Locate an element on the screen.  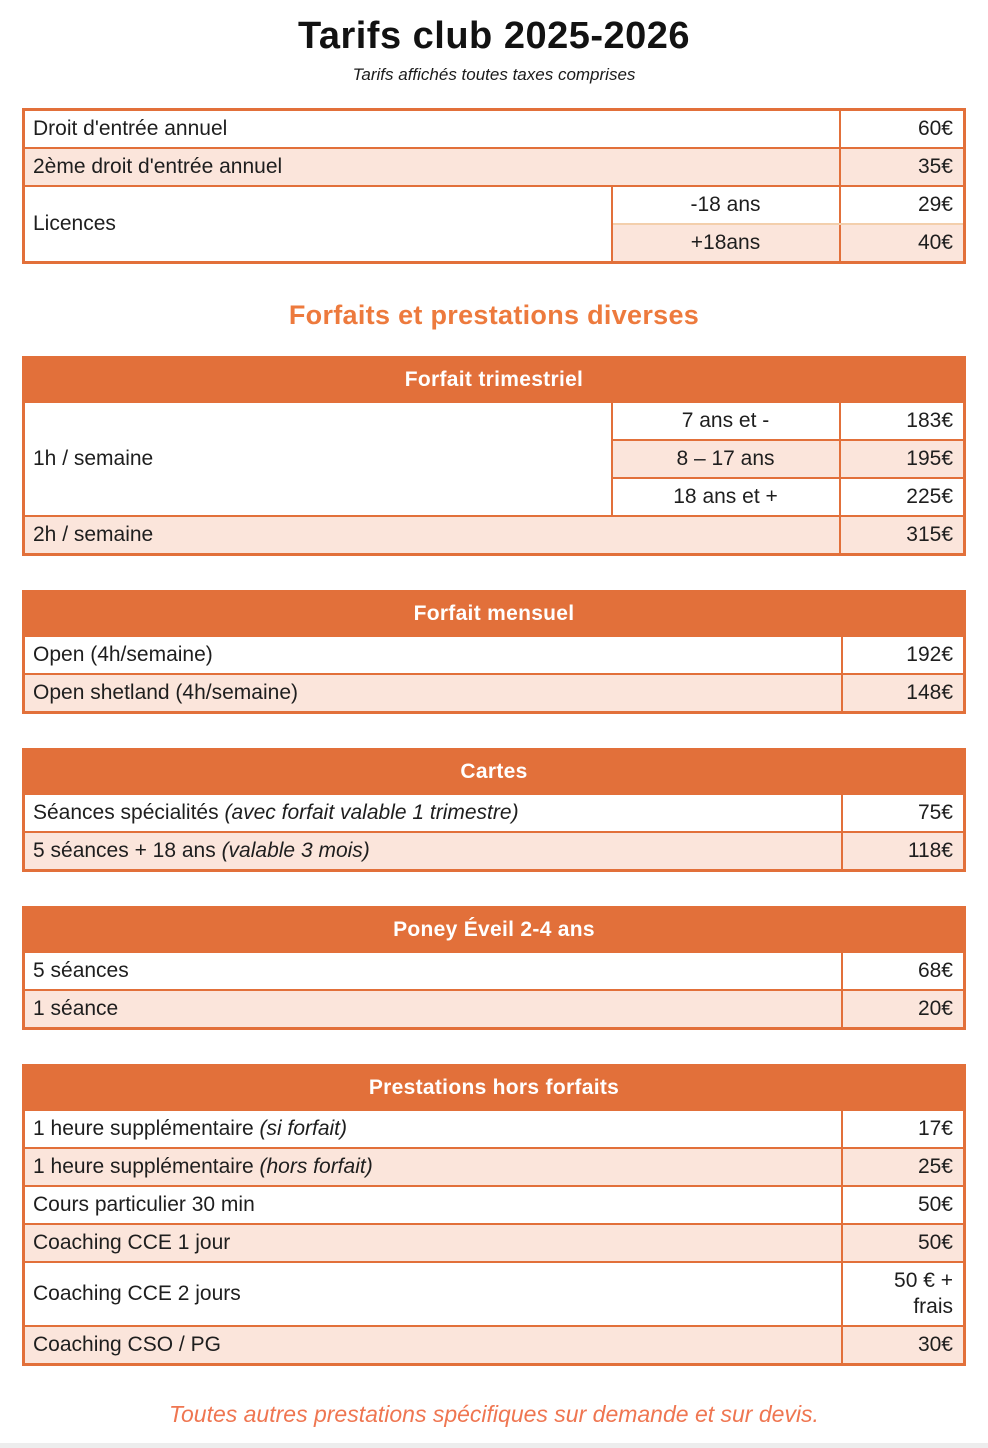
table-row: Coaching CSO / PG 30€ is located at coordinates (494, 1345).